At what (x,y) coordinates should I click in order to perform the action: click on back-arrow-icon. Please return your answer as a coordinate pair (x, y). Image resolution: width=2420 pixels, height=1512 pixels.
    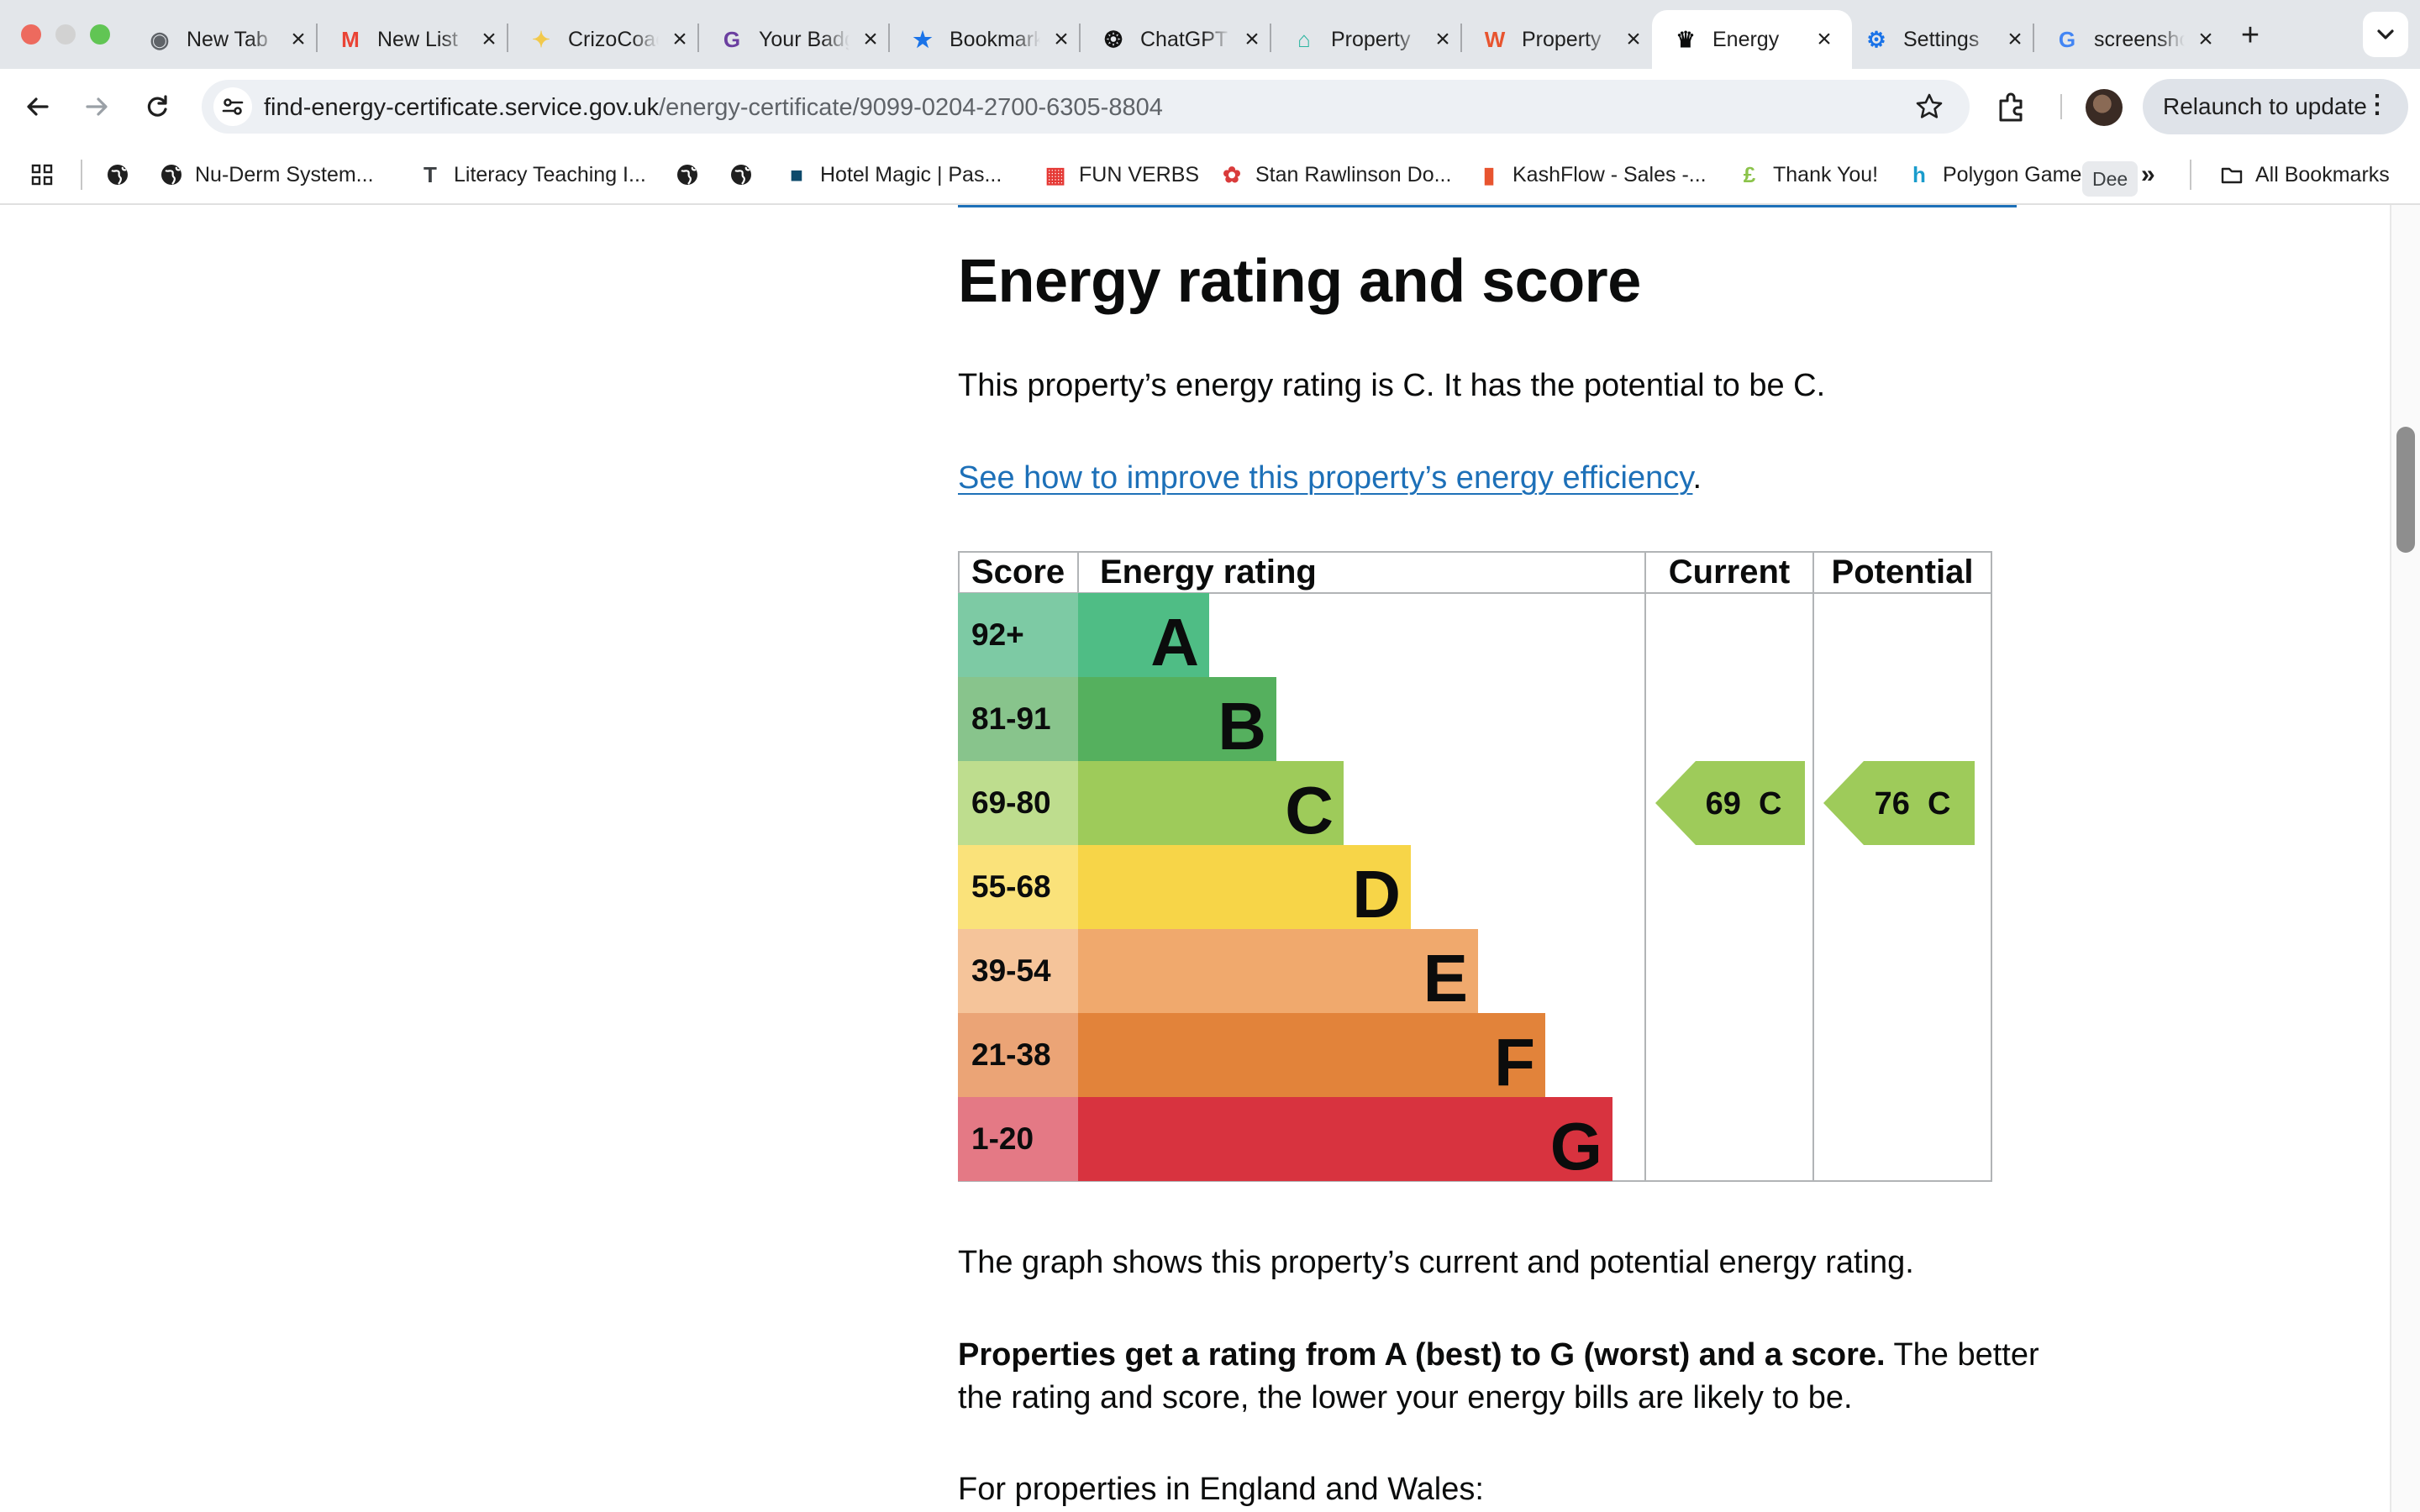
    Looking at the image, I should click on (38, 106).